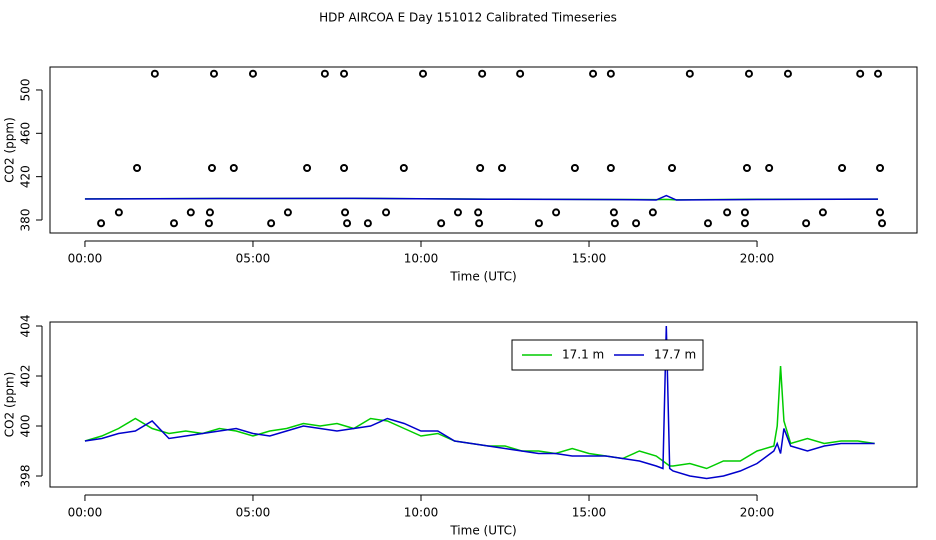 This screenshot has width=936, height=540. Describe the element at coordinates (26, 476) in the screenshot. I see `y-tick-label: 398` at that location.